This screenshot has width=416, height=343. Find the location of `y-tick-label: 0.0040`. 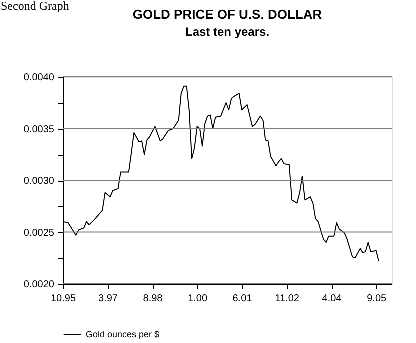

y-tick-label: 0.0040 is located at coordinates (39, 78).